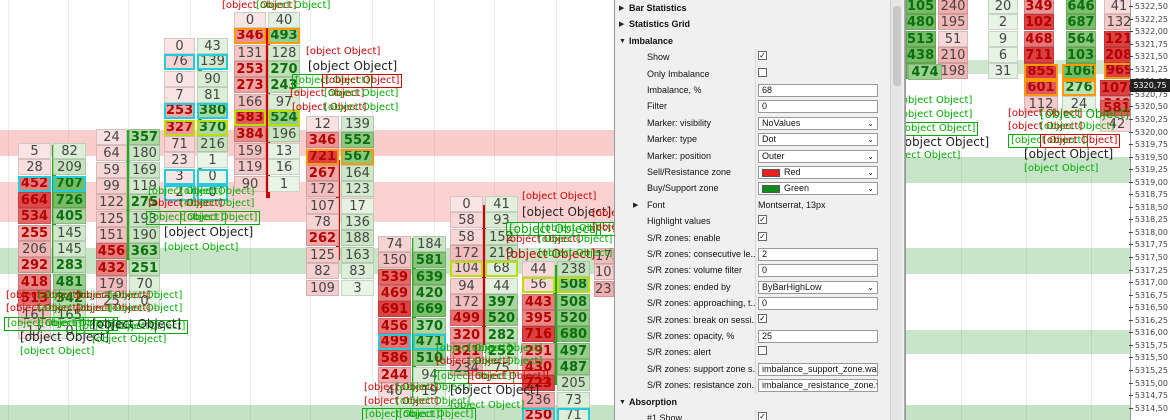 The image size is (1170, 420). What do you see at coordinates (752, 271) in the screenshot?
I see `setting-row: S/R zones: volume filter 0` at bounding box center [752, 271].